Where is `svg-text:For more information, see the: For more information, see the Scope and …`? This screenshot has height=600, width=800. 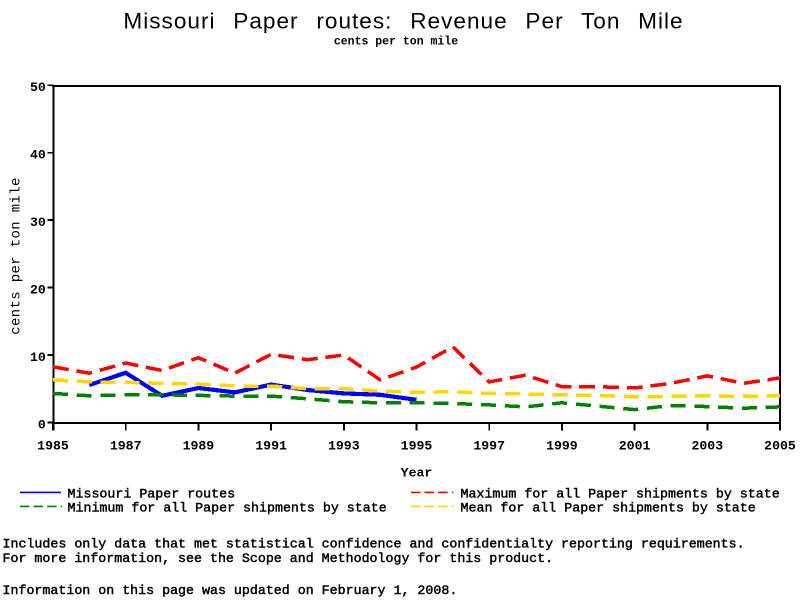
svg-text:For more information, see the: For more information, see the Scope and … is located at coordinates (278, 558).